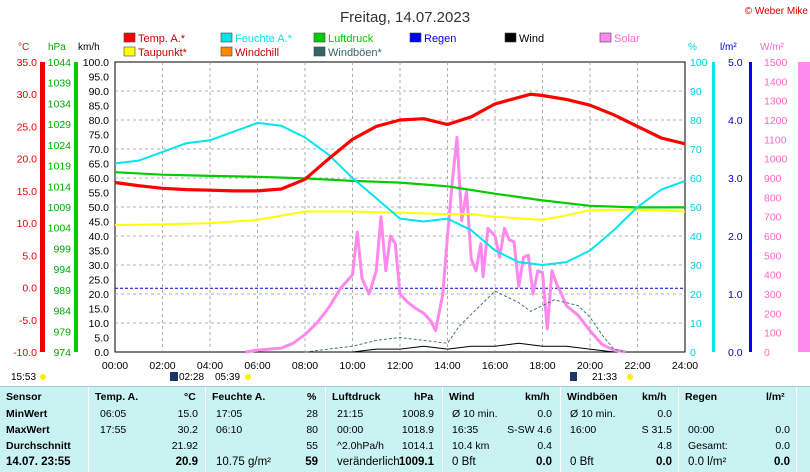  Describe the element at coordinates (99, 78) in the screenshot. I see `tick-wind-1: 95.0` at that location.